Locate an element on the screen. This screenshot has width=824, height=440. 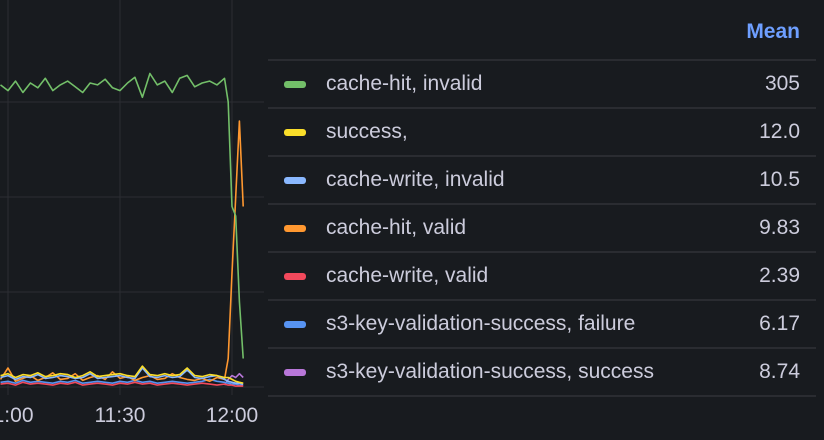
series-line-success is located at coordinates (122, 374).